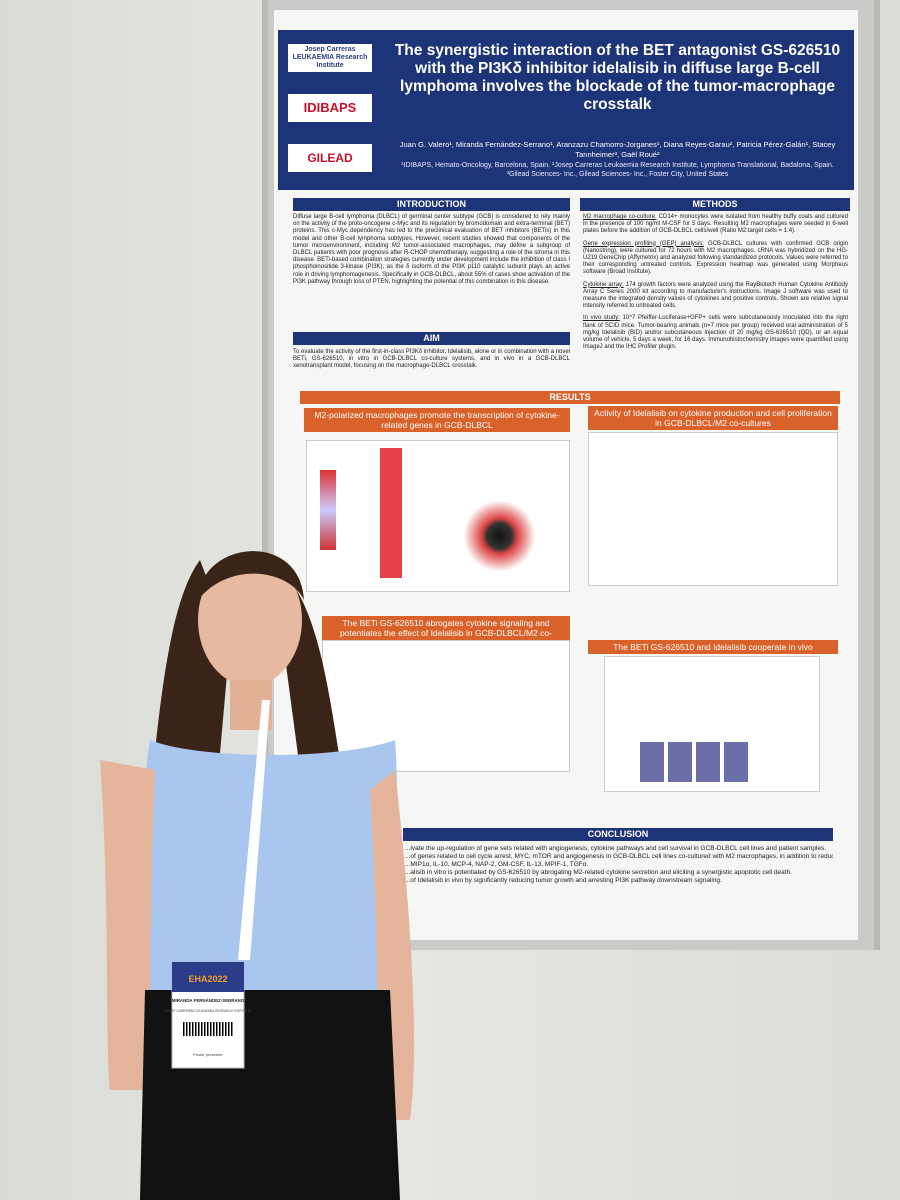  Describe the element at coordinates (713, 509) in the screenshot. I see `figure` at that location.